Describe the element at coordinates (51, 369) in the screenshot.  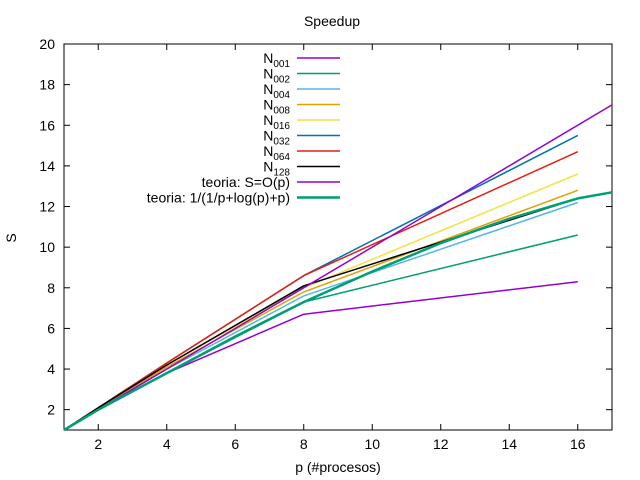
I see `y-tick-label: 4` at that location.